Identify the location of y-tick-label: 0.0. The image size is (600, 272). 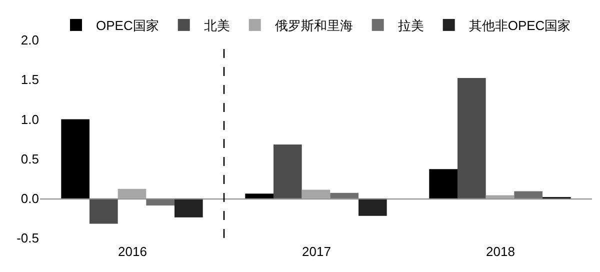
(29, 198).